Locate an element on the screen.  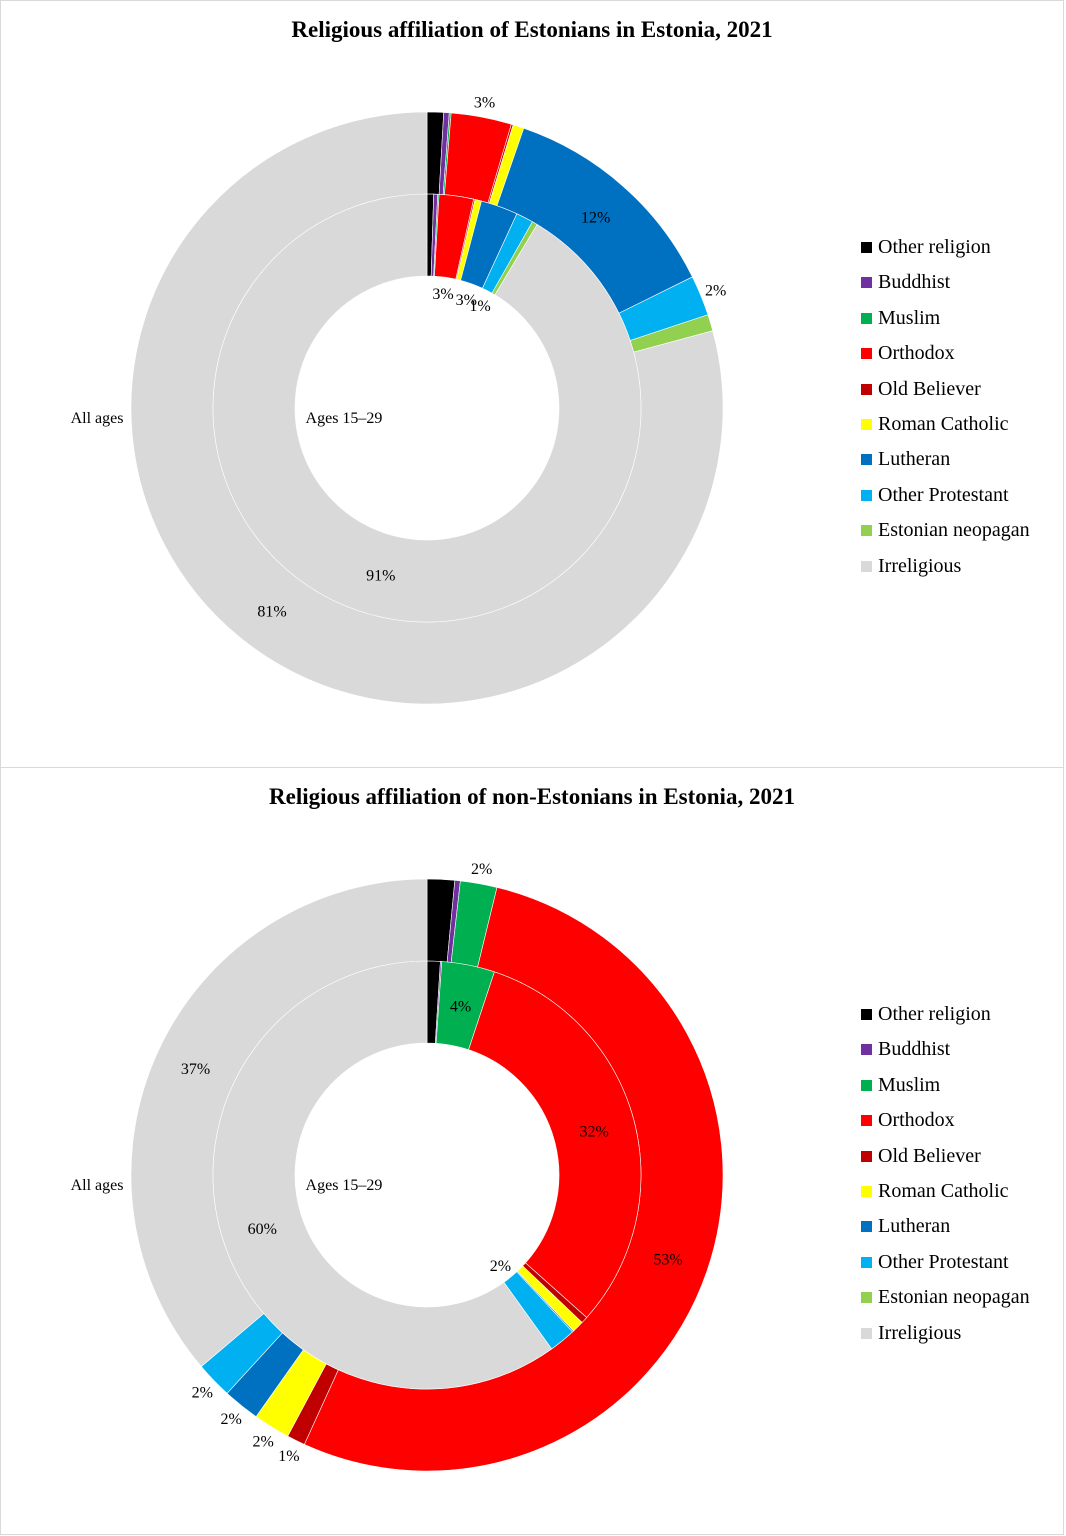
data-label-all-ages-muslim: 2% is located at coordinates (481, 869).